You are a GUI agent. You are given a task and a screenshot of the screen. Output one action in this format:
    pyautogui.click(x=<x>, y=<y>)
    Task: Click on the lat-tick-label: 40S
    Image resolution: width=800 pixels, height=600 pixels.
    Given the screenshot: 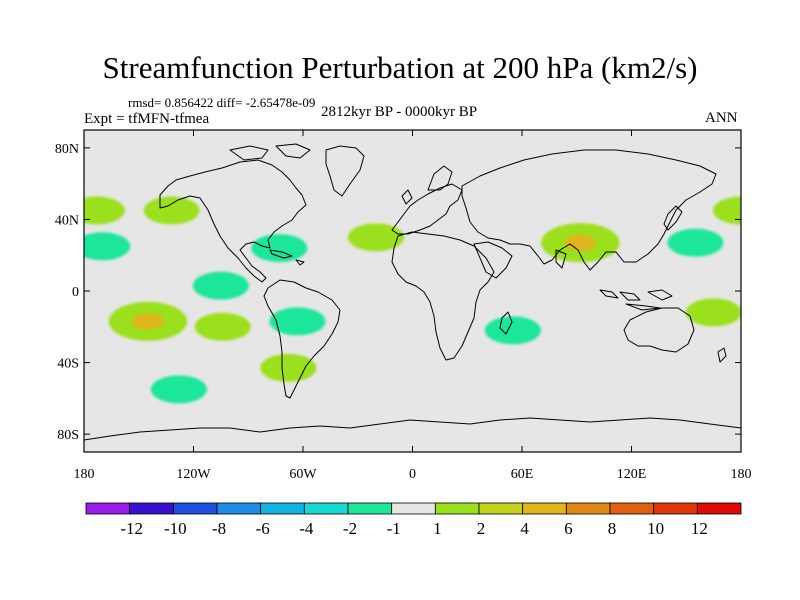 What is the action you would take?
    pyautogui.click(x=68, y=364)
    